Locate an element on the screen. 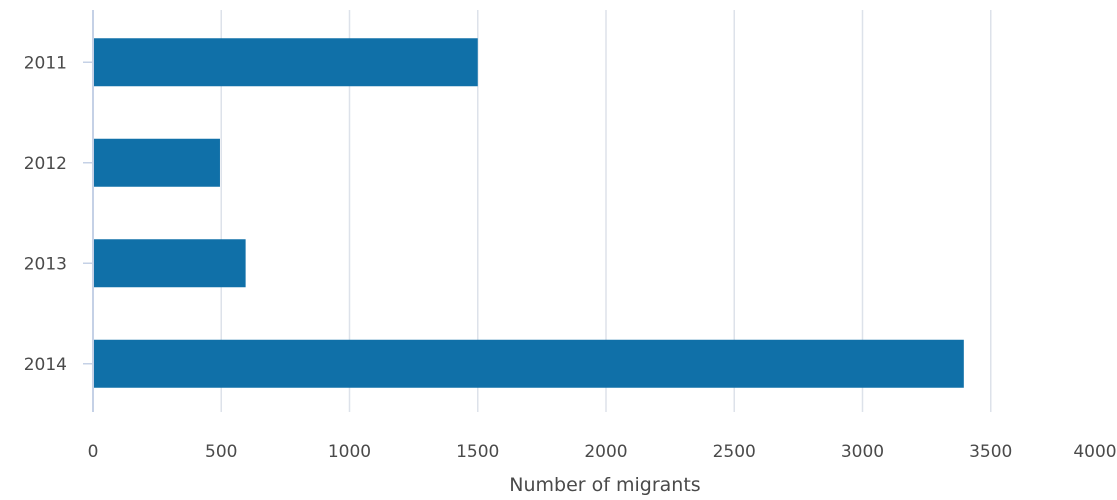 Image resolution: width=1117 pixels, height=500 pixels. x-tick-label: 2500 is located at coordinates (734, 452).